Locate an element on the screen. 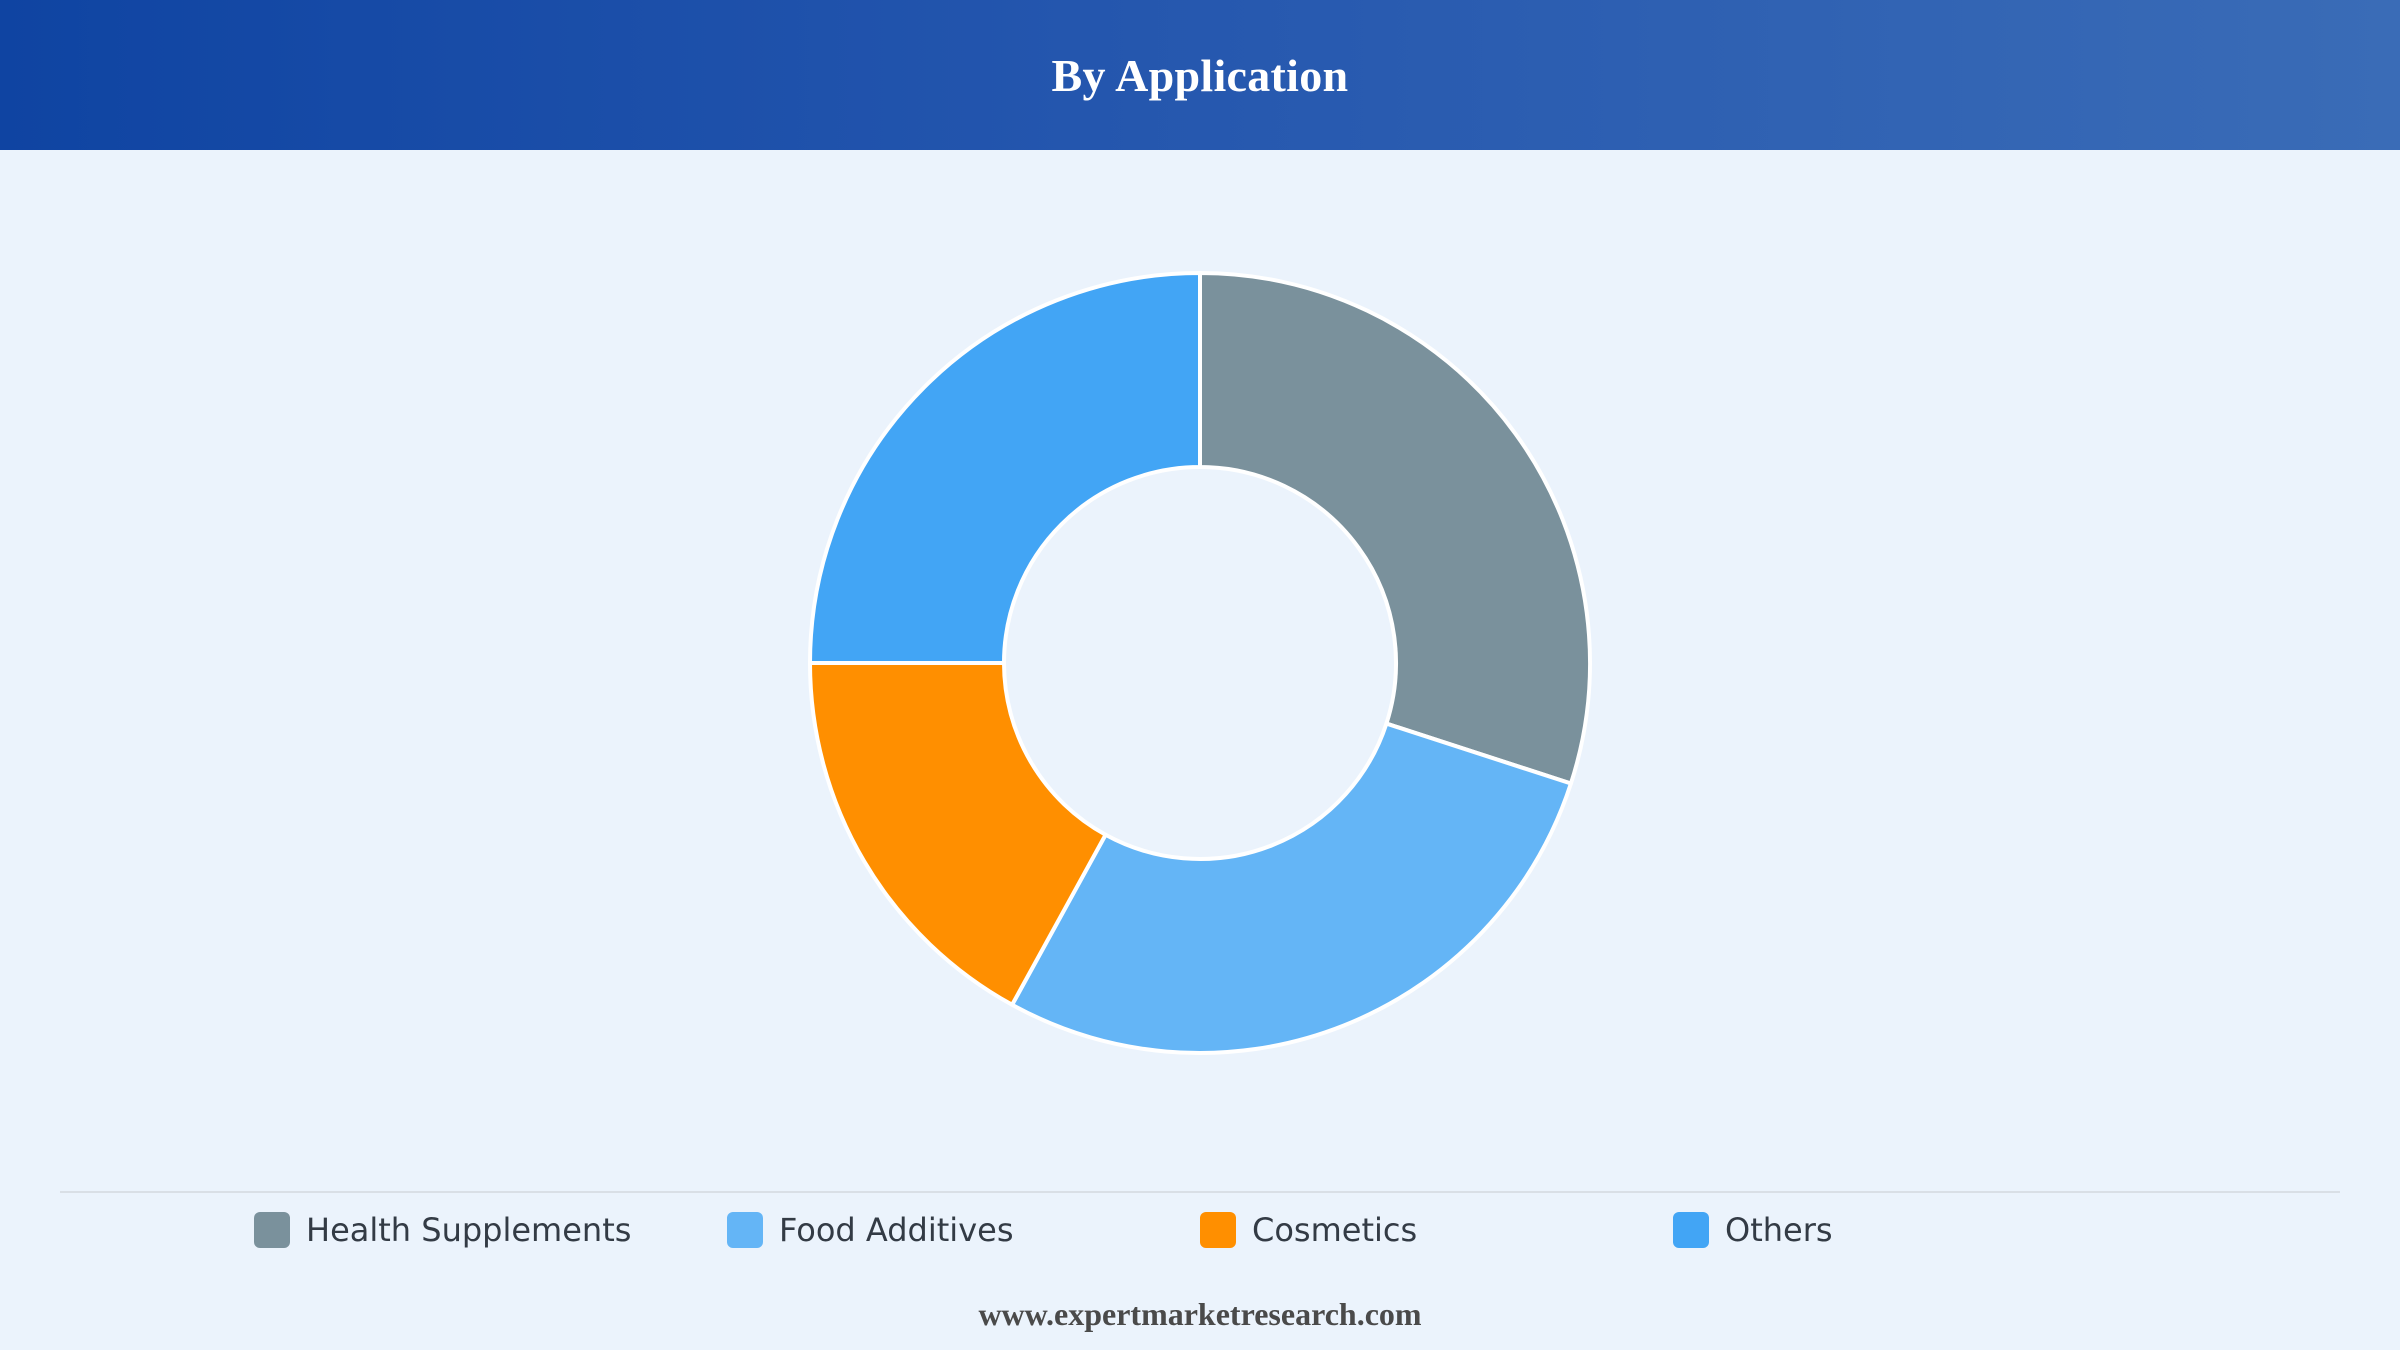 This screenshot has width=2400, height=1350. chart-header: By Application is located at coordinates (1200, 75).